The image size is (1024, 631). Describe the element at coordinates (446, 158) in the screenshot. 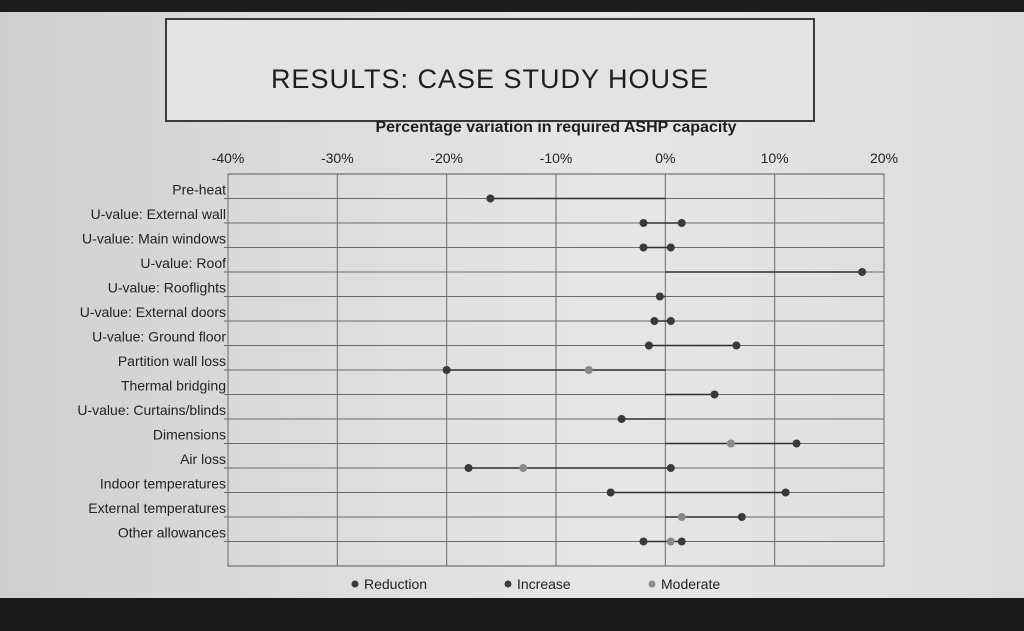

I see `x-tick-label: -20%` at that location.